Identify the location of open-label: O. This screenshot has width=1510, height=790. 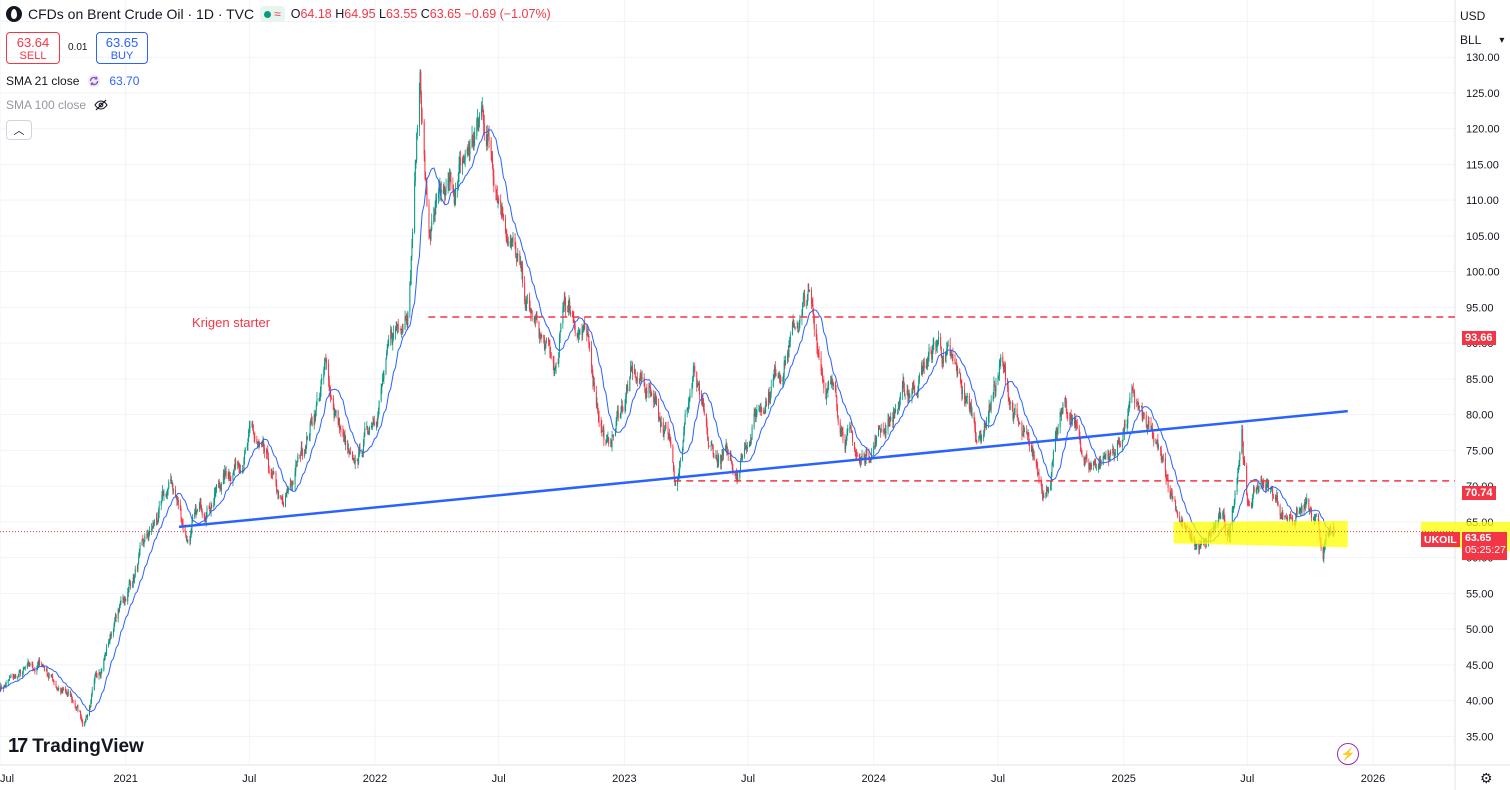
(295, 14).